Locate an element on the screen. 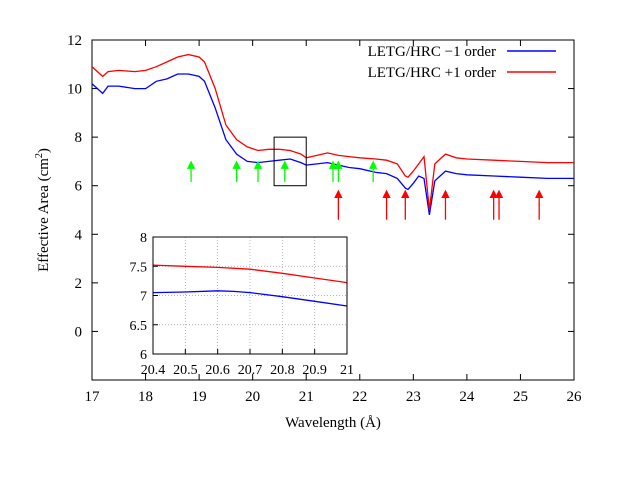 The width and height of the screenshot is (623, 481). legend-label-plus1: LETG/HRC +1 order is located at coordinates (432, 73).